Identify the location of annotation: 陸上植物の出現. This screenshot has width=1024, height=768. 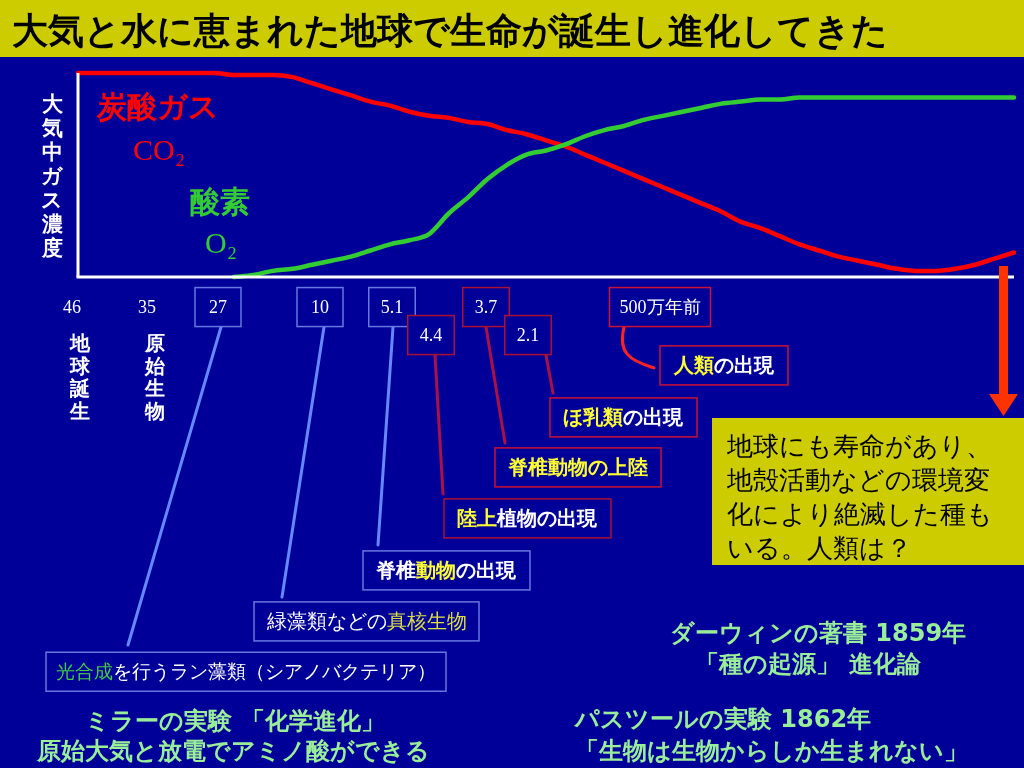
(527, 518).